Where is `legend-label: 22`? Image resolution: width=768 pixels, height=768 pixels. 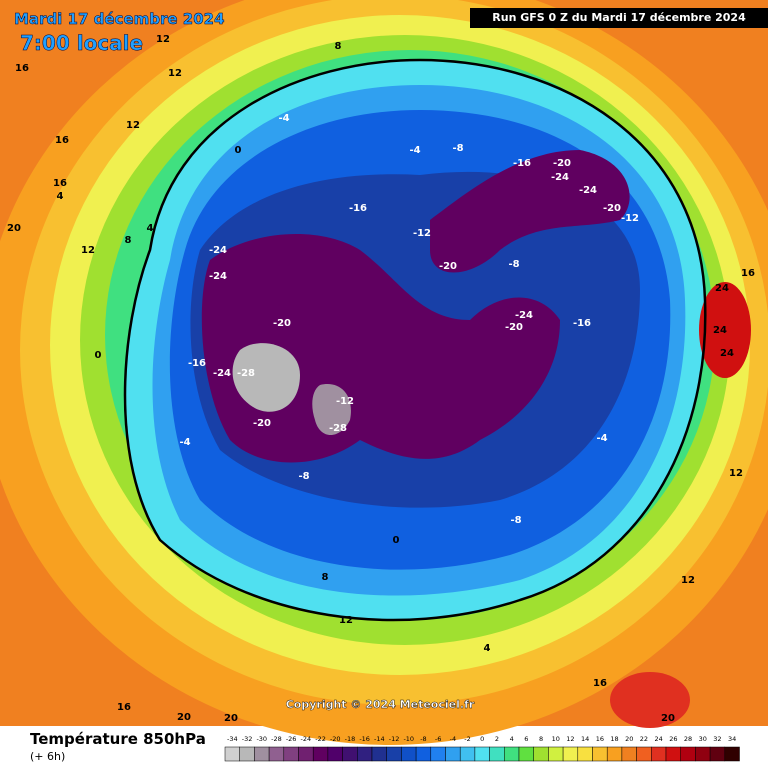 legend-label: 22 is located at coordinates (644, 739).